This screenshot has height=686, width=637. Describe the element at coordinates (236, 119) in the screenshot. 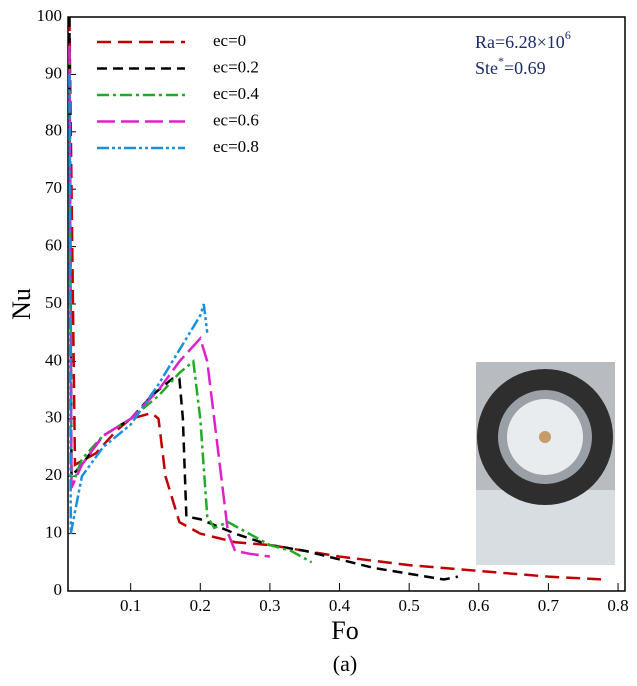

I see `legend-label: ec=0.6` at that location.